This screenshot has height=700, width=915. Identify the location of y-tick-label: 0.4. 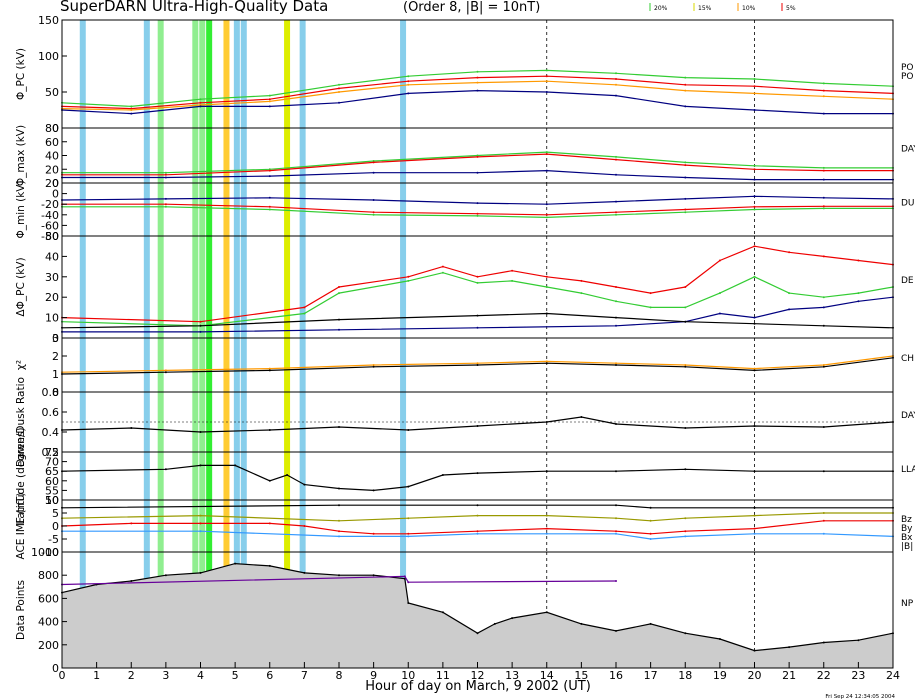
(51, 432).